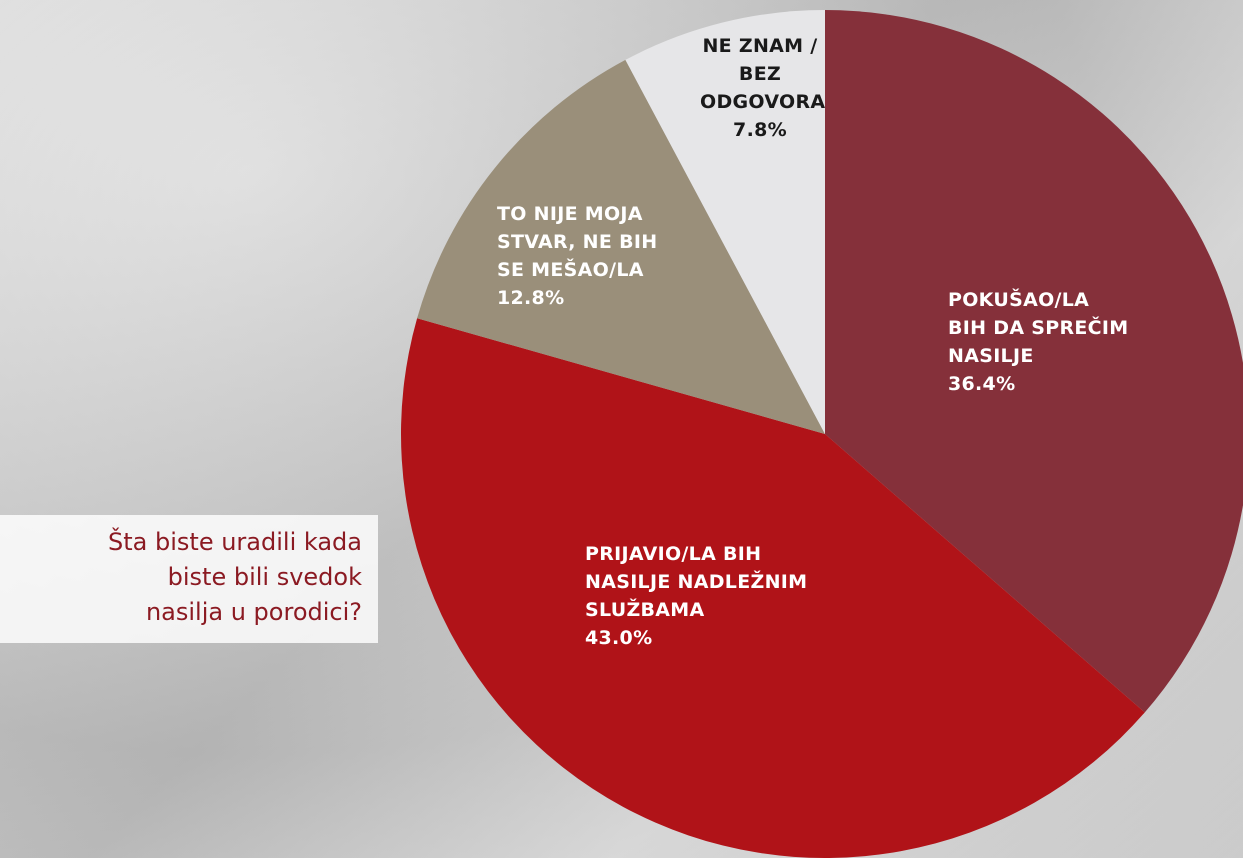  I want to click on slice-name: NE ZNAM / BEZ ODGOVORA, so click(763, 74).